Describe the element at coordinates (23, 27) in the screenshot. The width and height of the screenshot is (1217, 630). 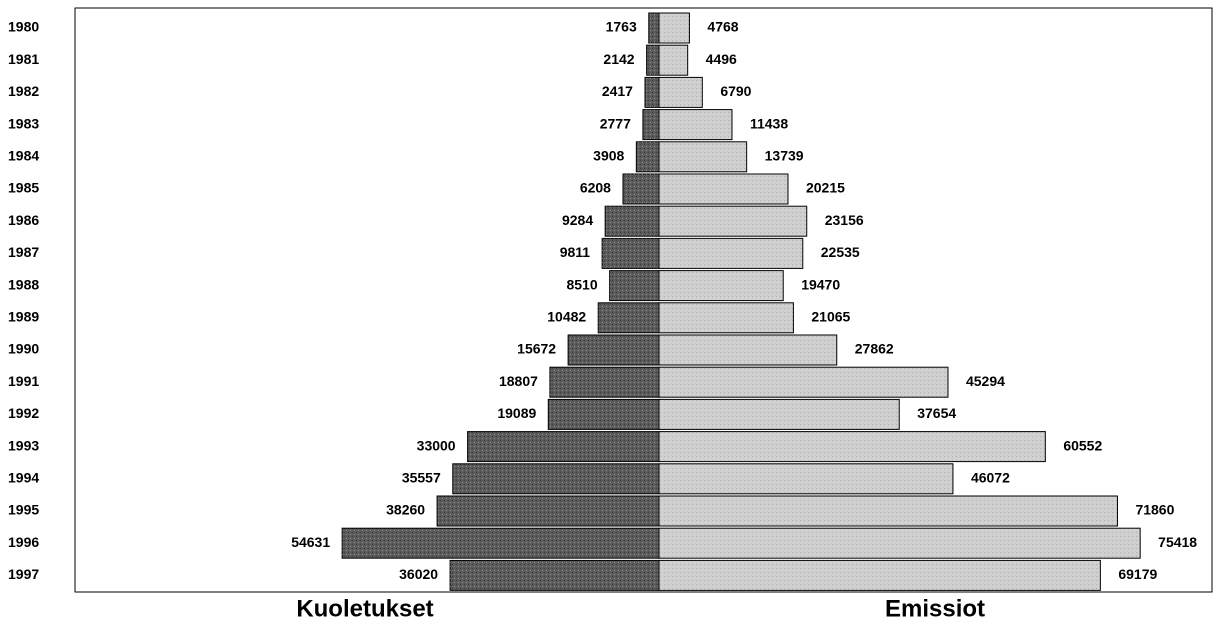
I see `year-label: 1980` at that location.